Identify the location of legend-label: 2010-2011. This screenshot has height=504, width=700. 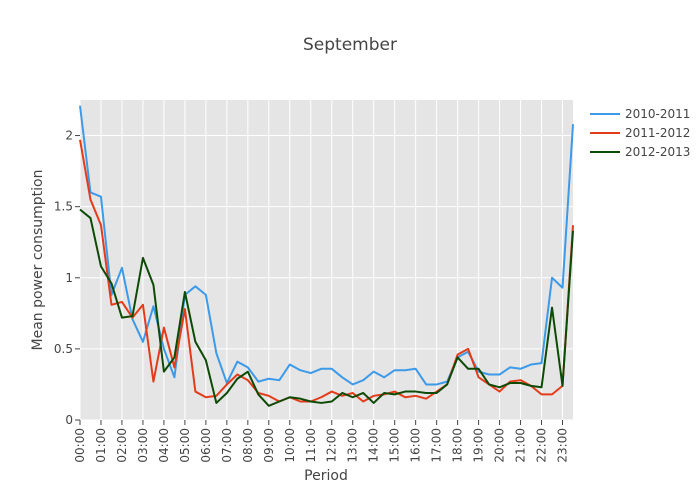
(657, 114).